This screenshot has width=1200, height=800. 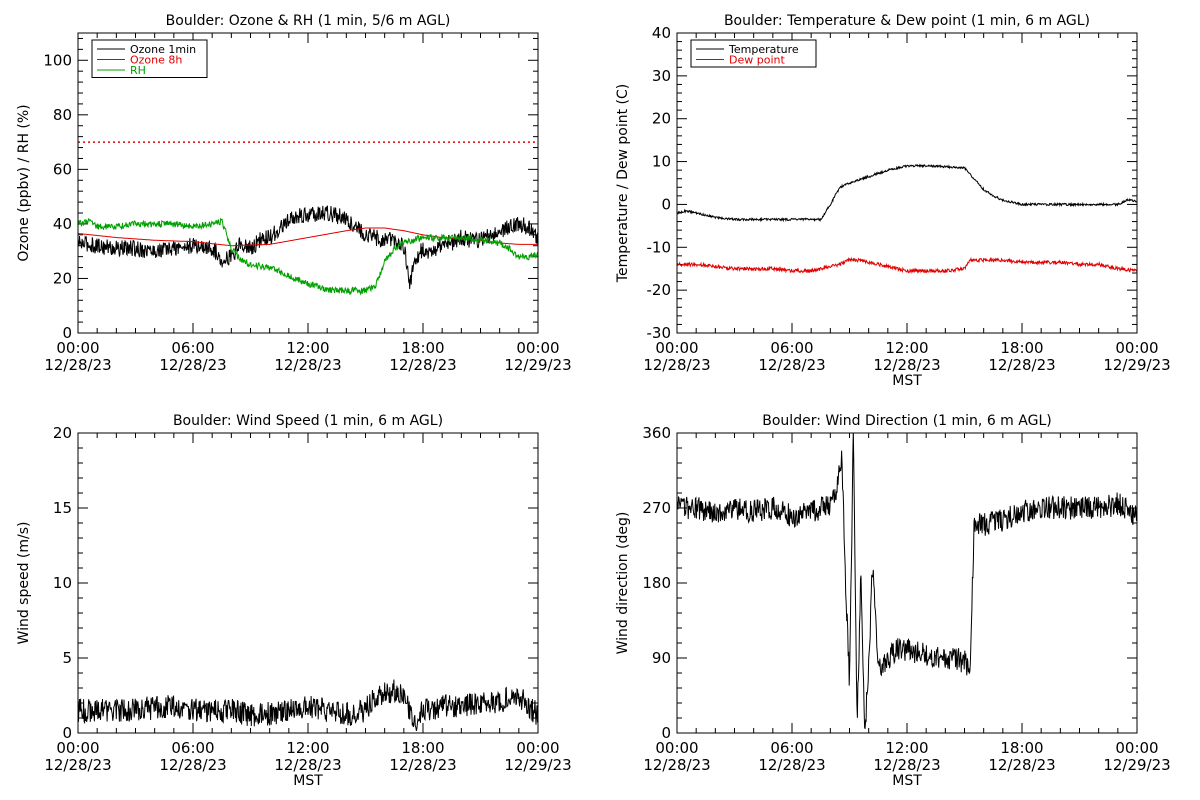 I want to click on chart-title: Boulder: Ozone & RH (1 min, 5/6 m AGL), so click(x=308, y=21).